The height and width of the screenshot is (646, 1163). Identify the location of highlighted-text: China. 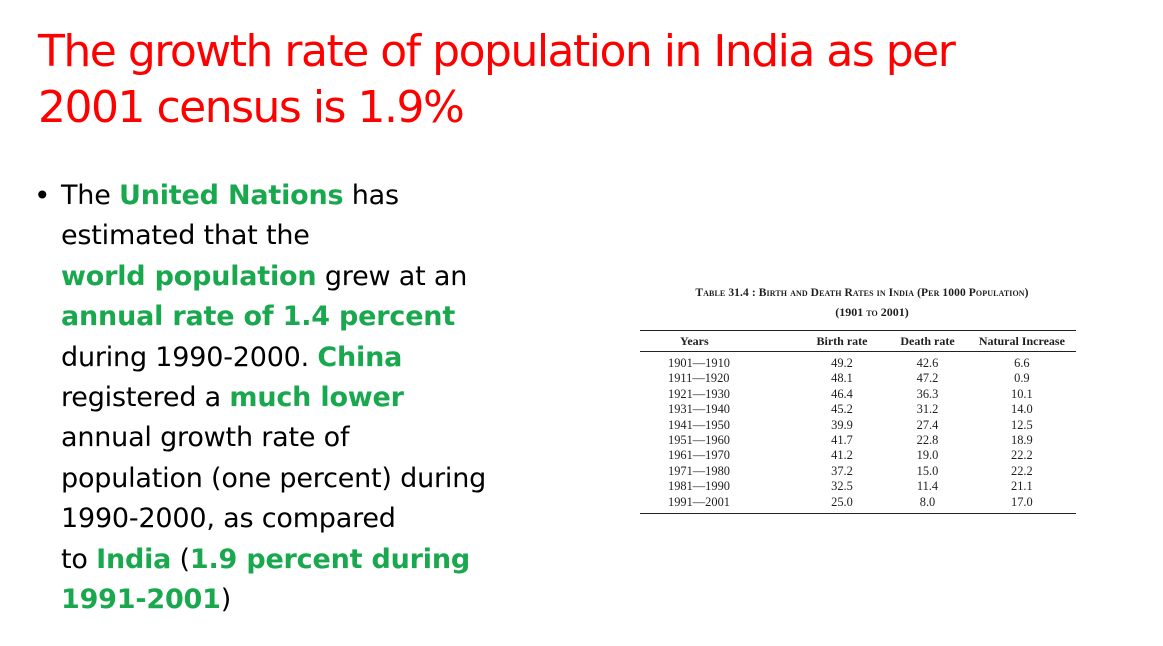
(360, 357).